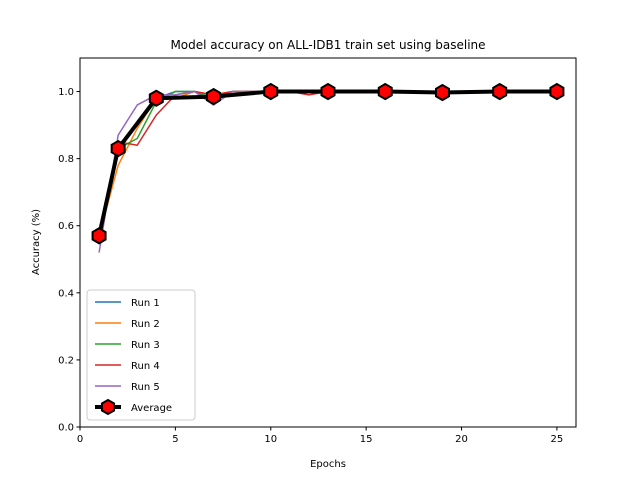 The image size is (640, 480). Describe the element at coordinates (66, 159) in the screenshot. I see `y-tick-label: 0.8` at that location.